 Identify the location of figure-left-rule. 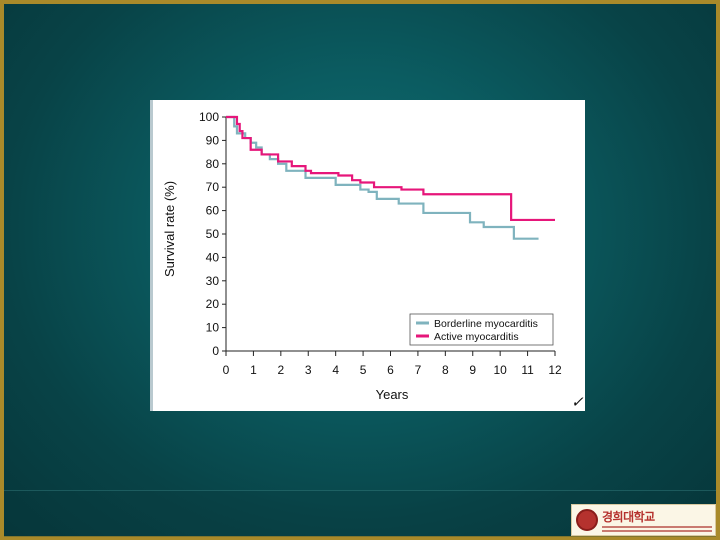
(151, 255).